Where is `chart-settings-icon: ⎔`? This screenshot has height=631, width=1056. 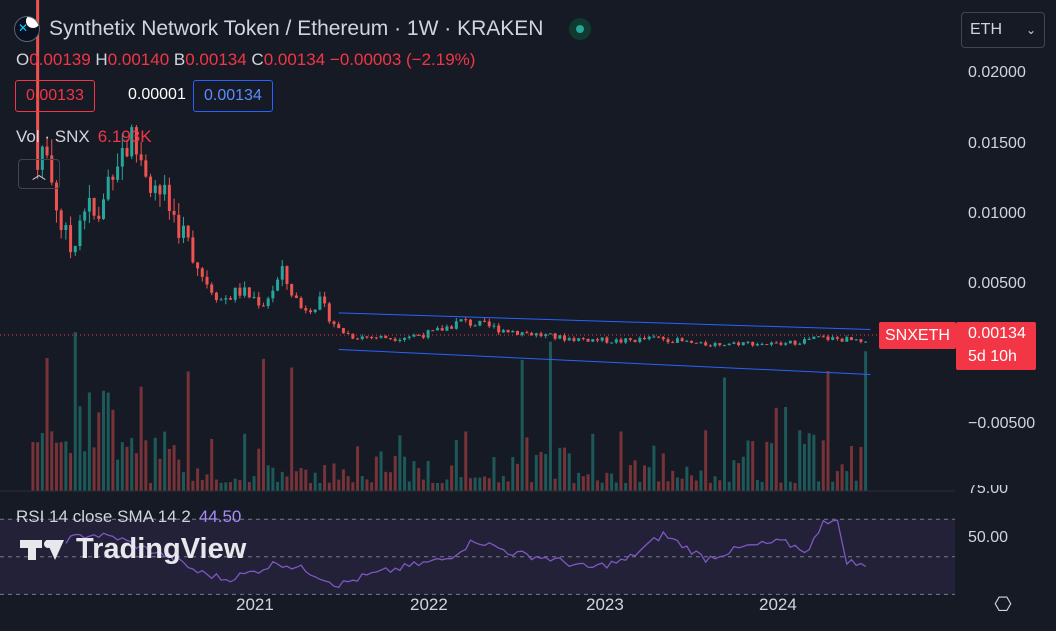 chart-settings-icon: ⎔ is located at coordinates (1003, 605).